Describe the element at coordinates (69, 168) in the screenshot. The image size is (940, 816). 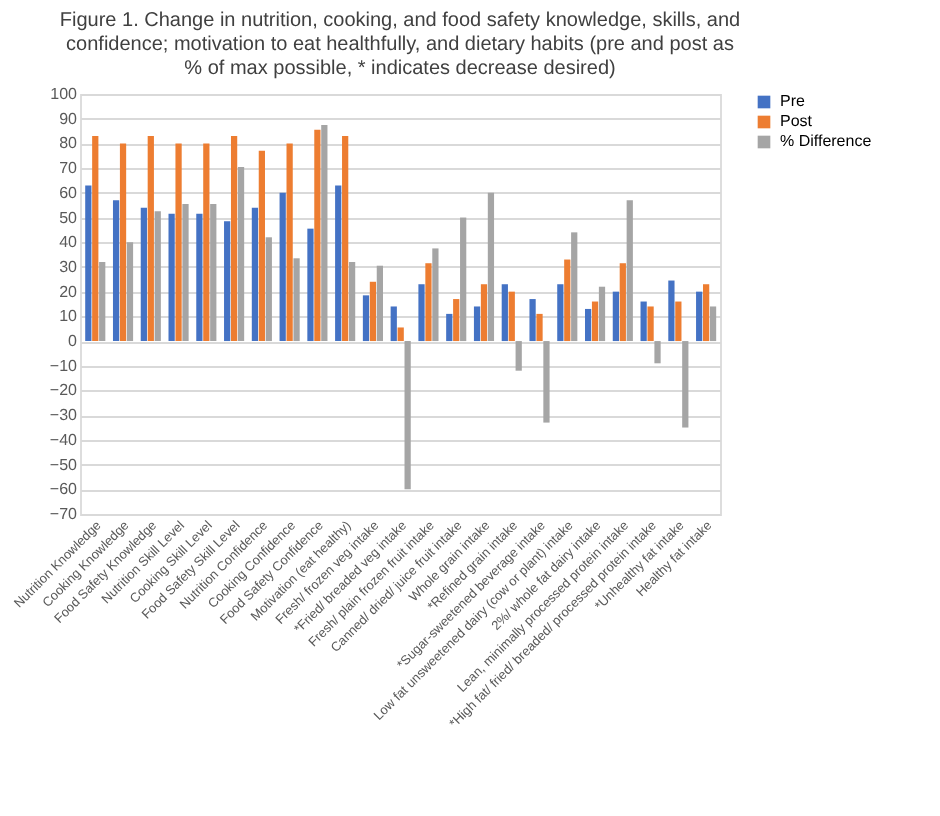
I see `y-tick-label: 70` at that location.